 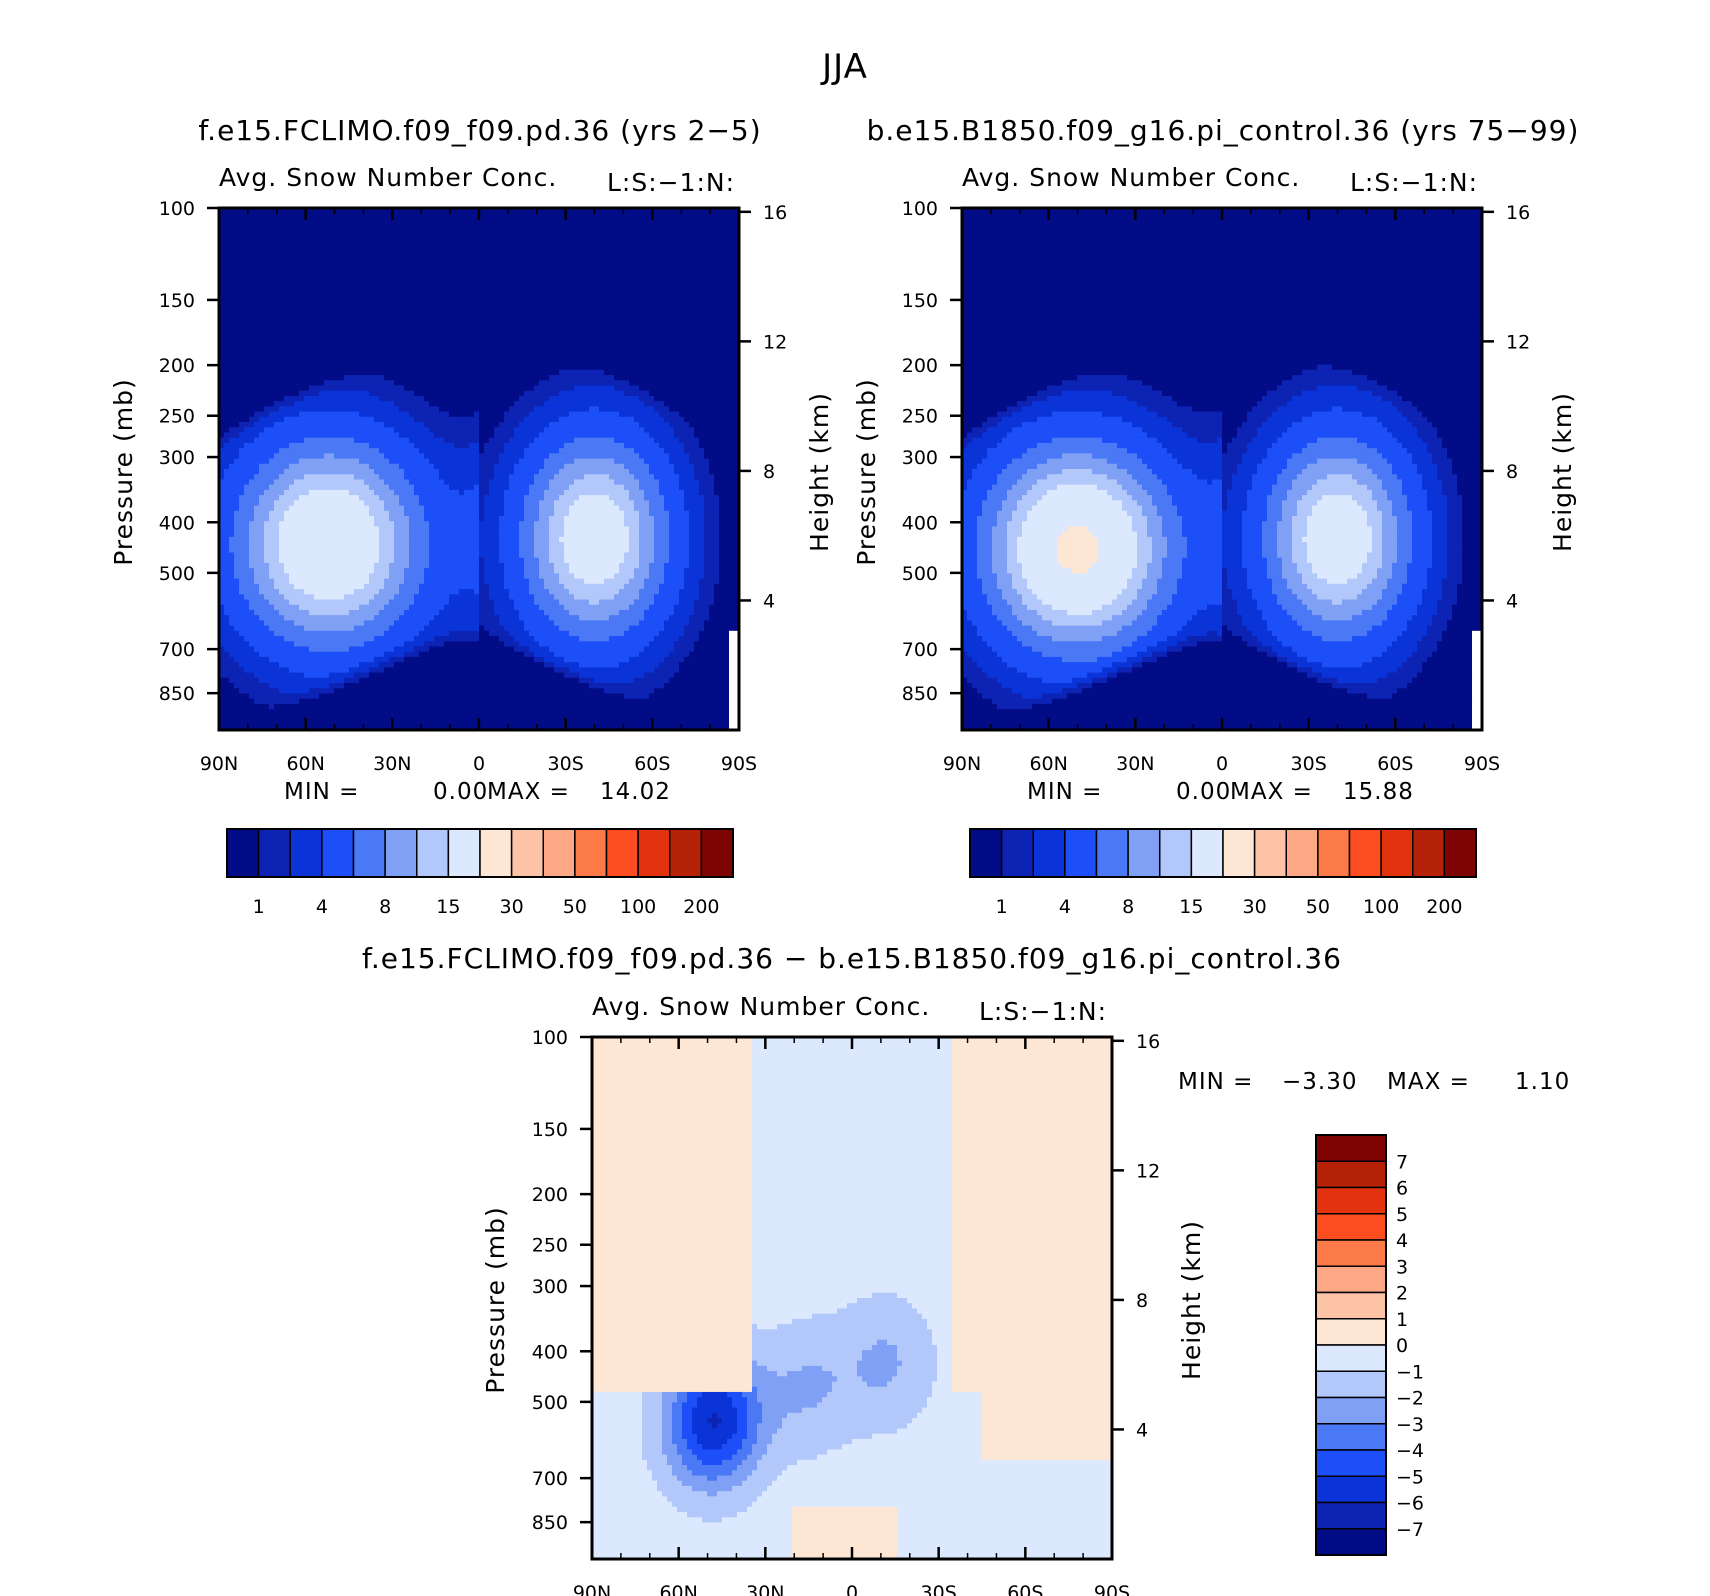 I want to click on colorbar-label: −1, so click(x=1410, y=1372).